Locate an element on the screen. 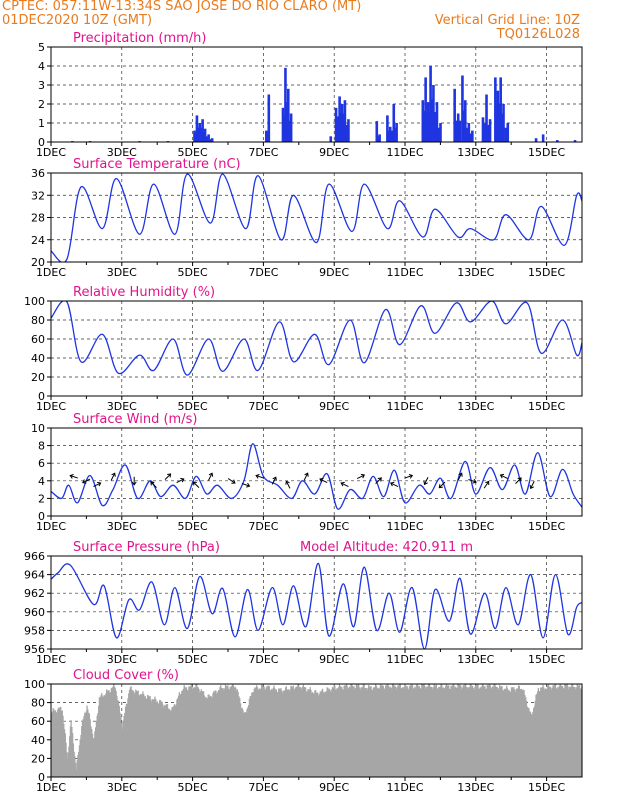 This screenshot has width=618, height=800. panel-annotation: Model Altitude: 420.911 m is located at coordinates (386, 547).